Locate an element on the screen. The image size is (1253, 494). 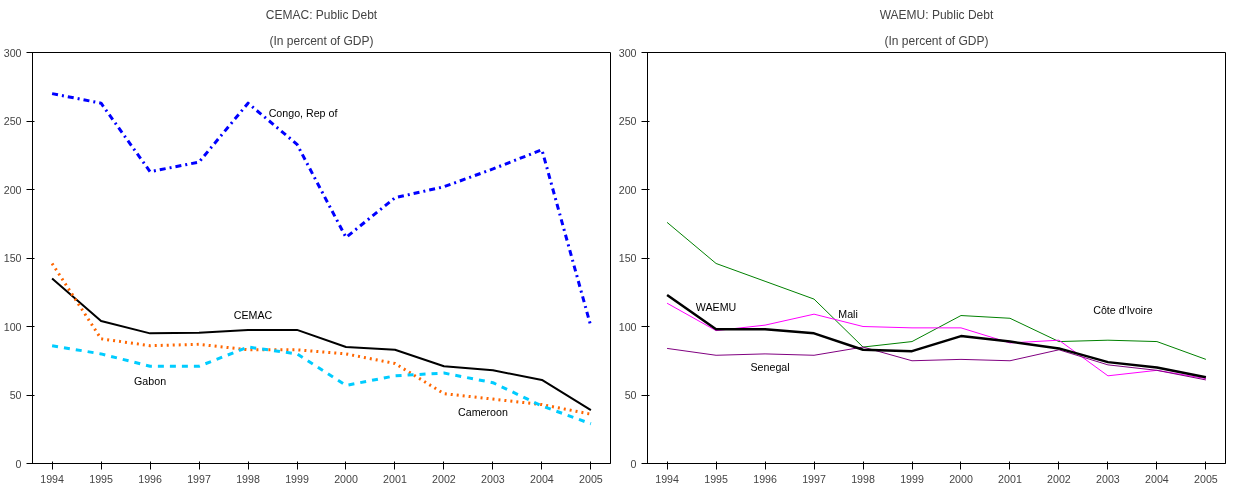
annotation: Congo, Rep of is located at coordinates (303, 113).